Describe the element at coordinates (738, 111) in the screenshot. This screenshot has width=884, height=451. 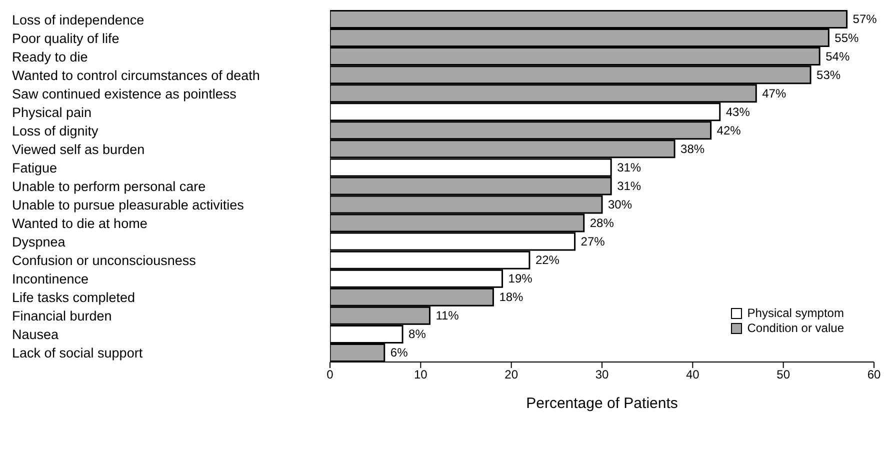
I see `data-label: 43%` at that location.